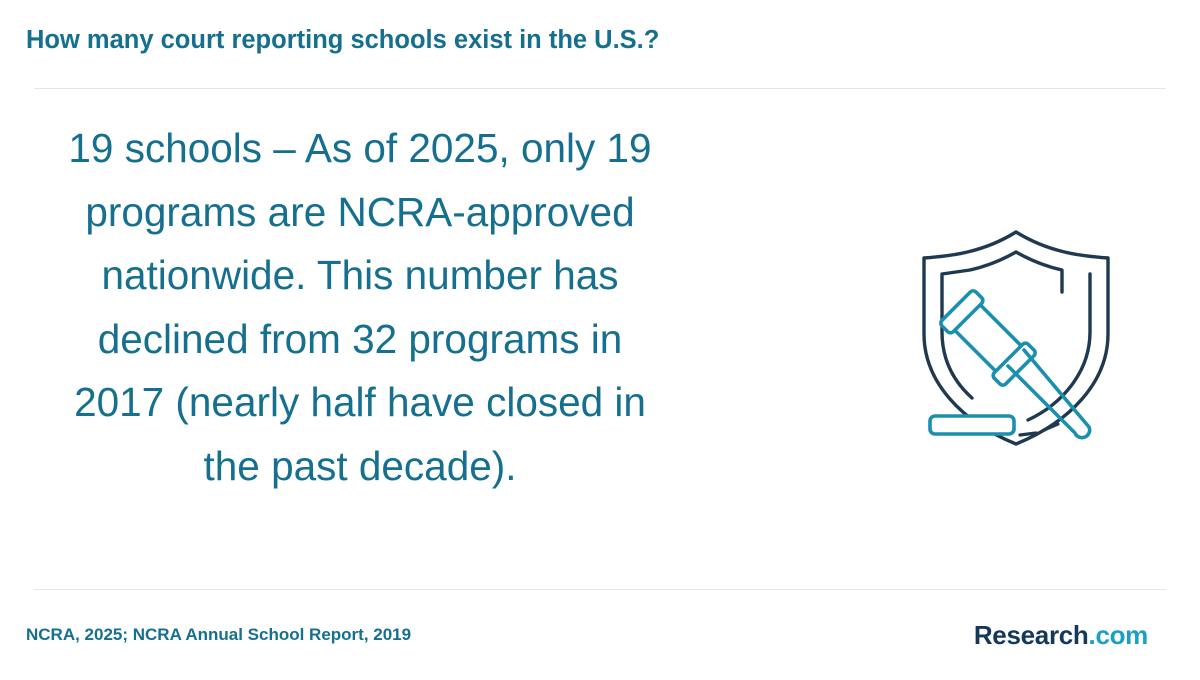 This screenshot has width=1200, height=680. Describe the element at coordinates (1016, 338) in the screenshot. I see `shield-gavel-icon` at that location.